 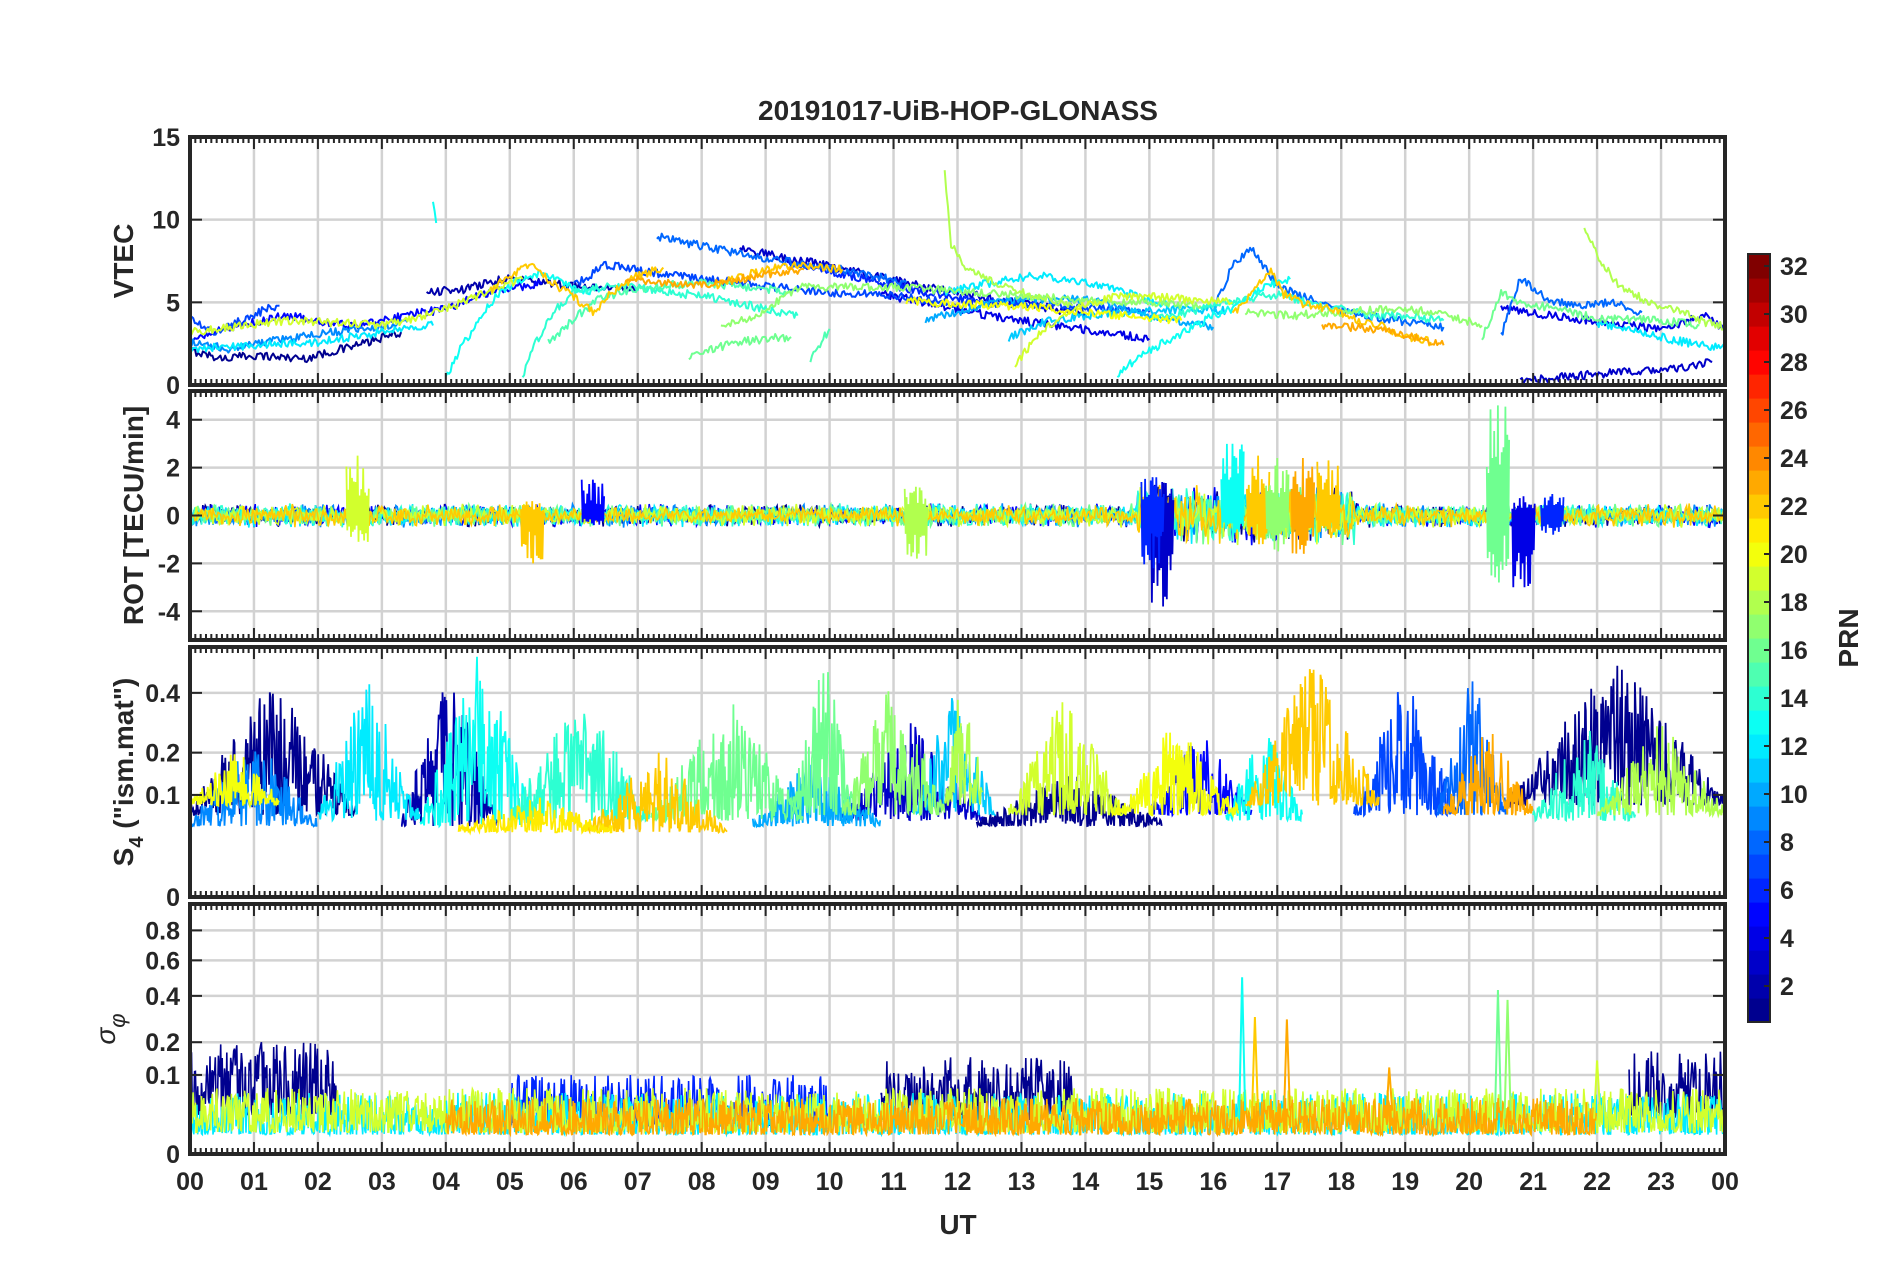 I want to click on vtec-data, so click(x=957, y=277).